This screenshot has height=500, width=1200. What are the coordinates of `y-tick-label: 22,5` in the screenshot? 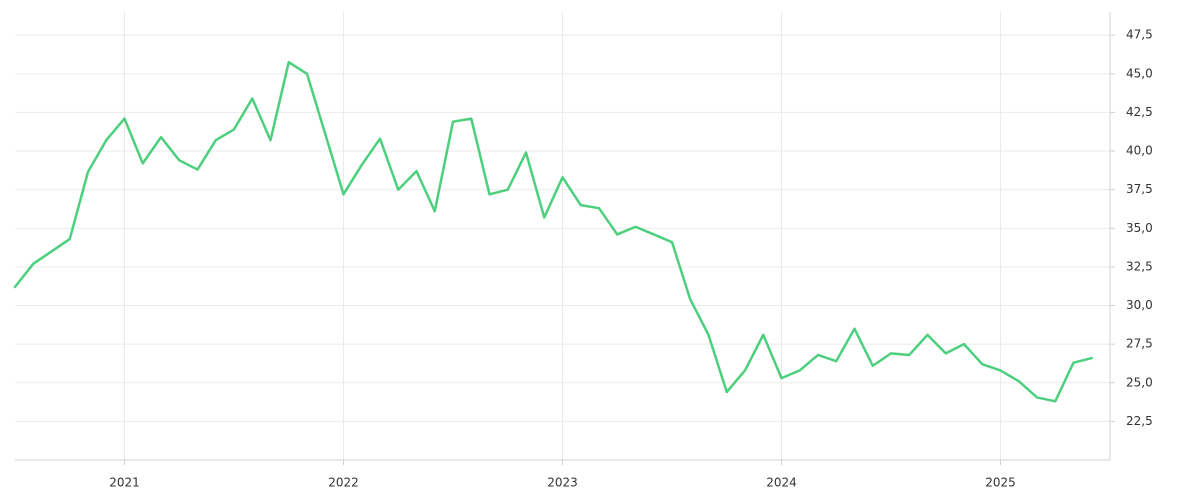 It's located at (1139, 421).